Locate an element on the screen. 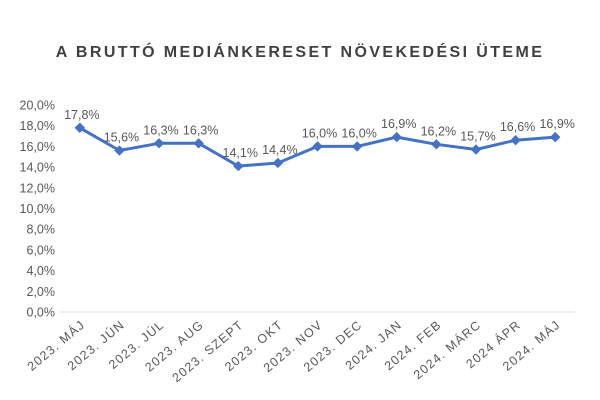 The height and width of the screenshot is (400, 600). data-label: 15,7% is located at coordinates (477, 137).